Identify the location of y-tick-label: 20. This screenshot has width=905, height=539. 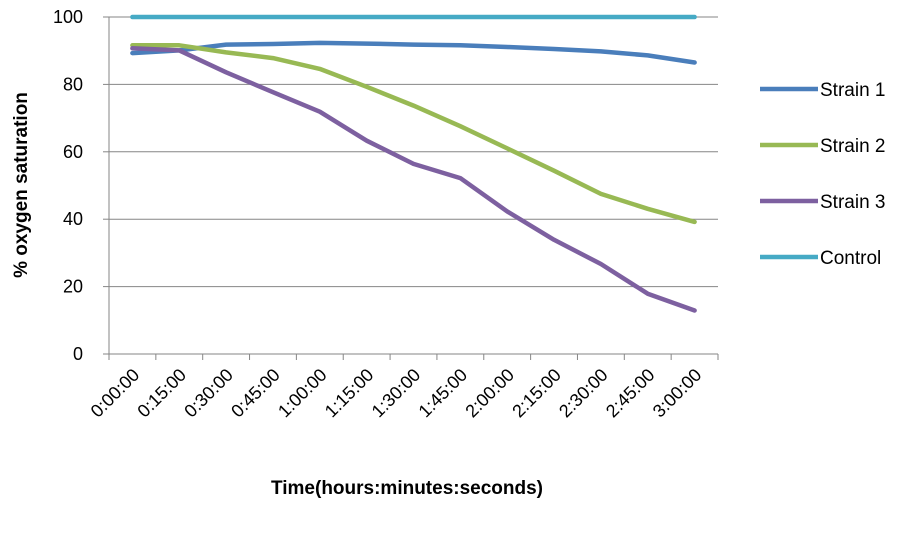
(73, 287).